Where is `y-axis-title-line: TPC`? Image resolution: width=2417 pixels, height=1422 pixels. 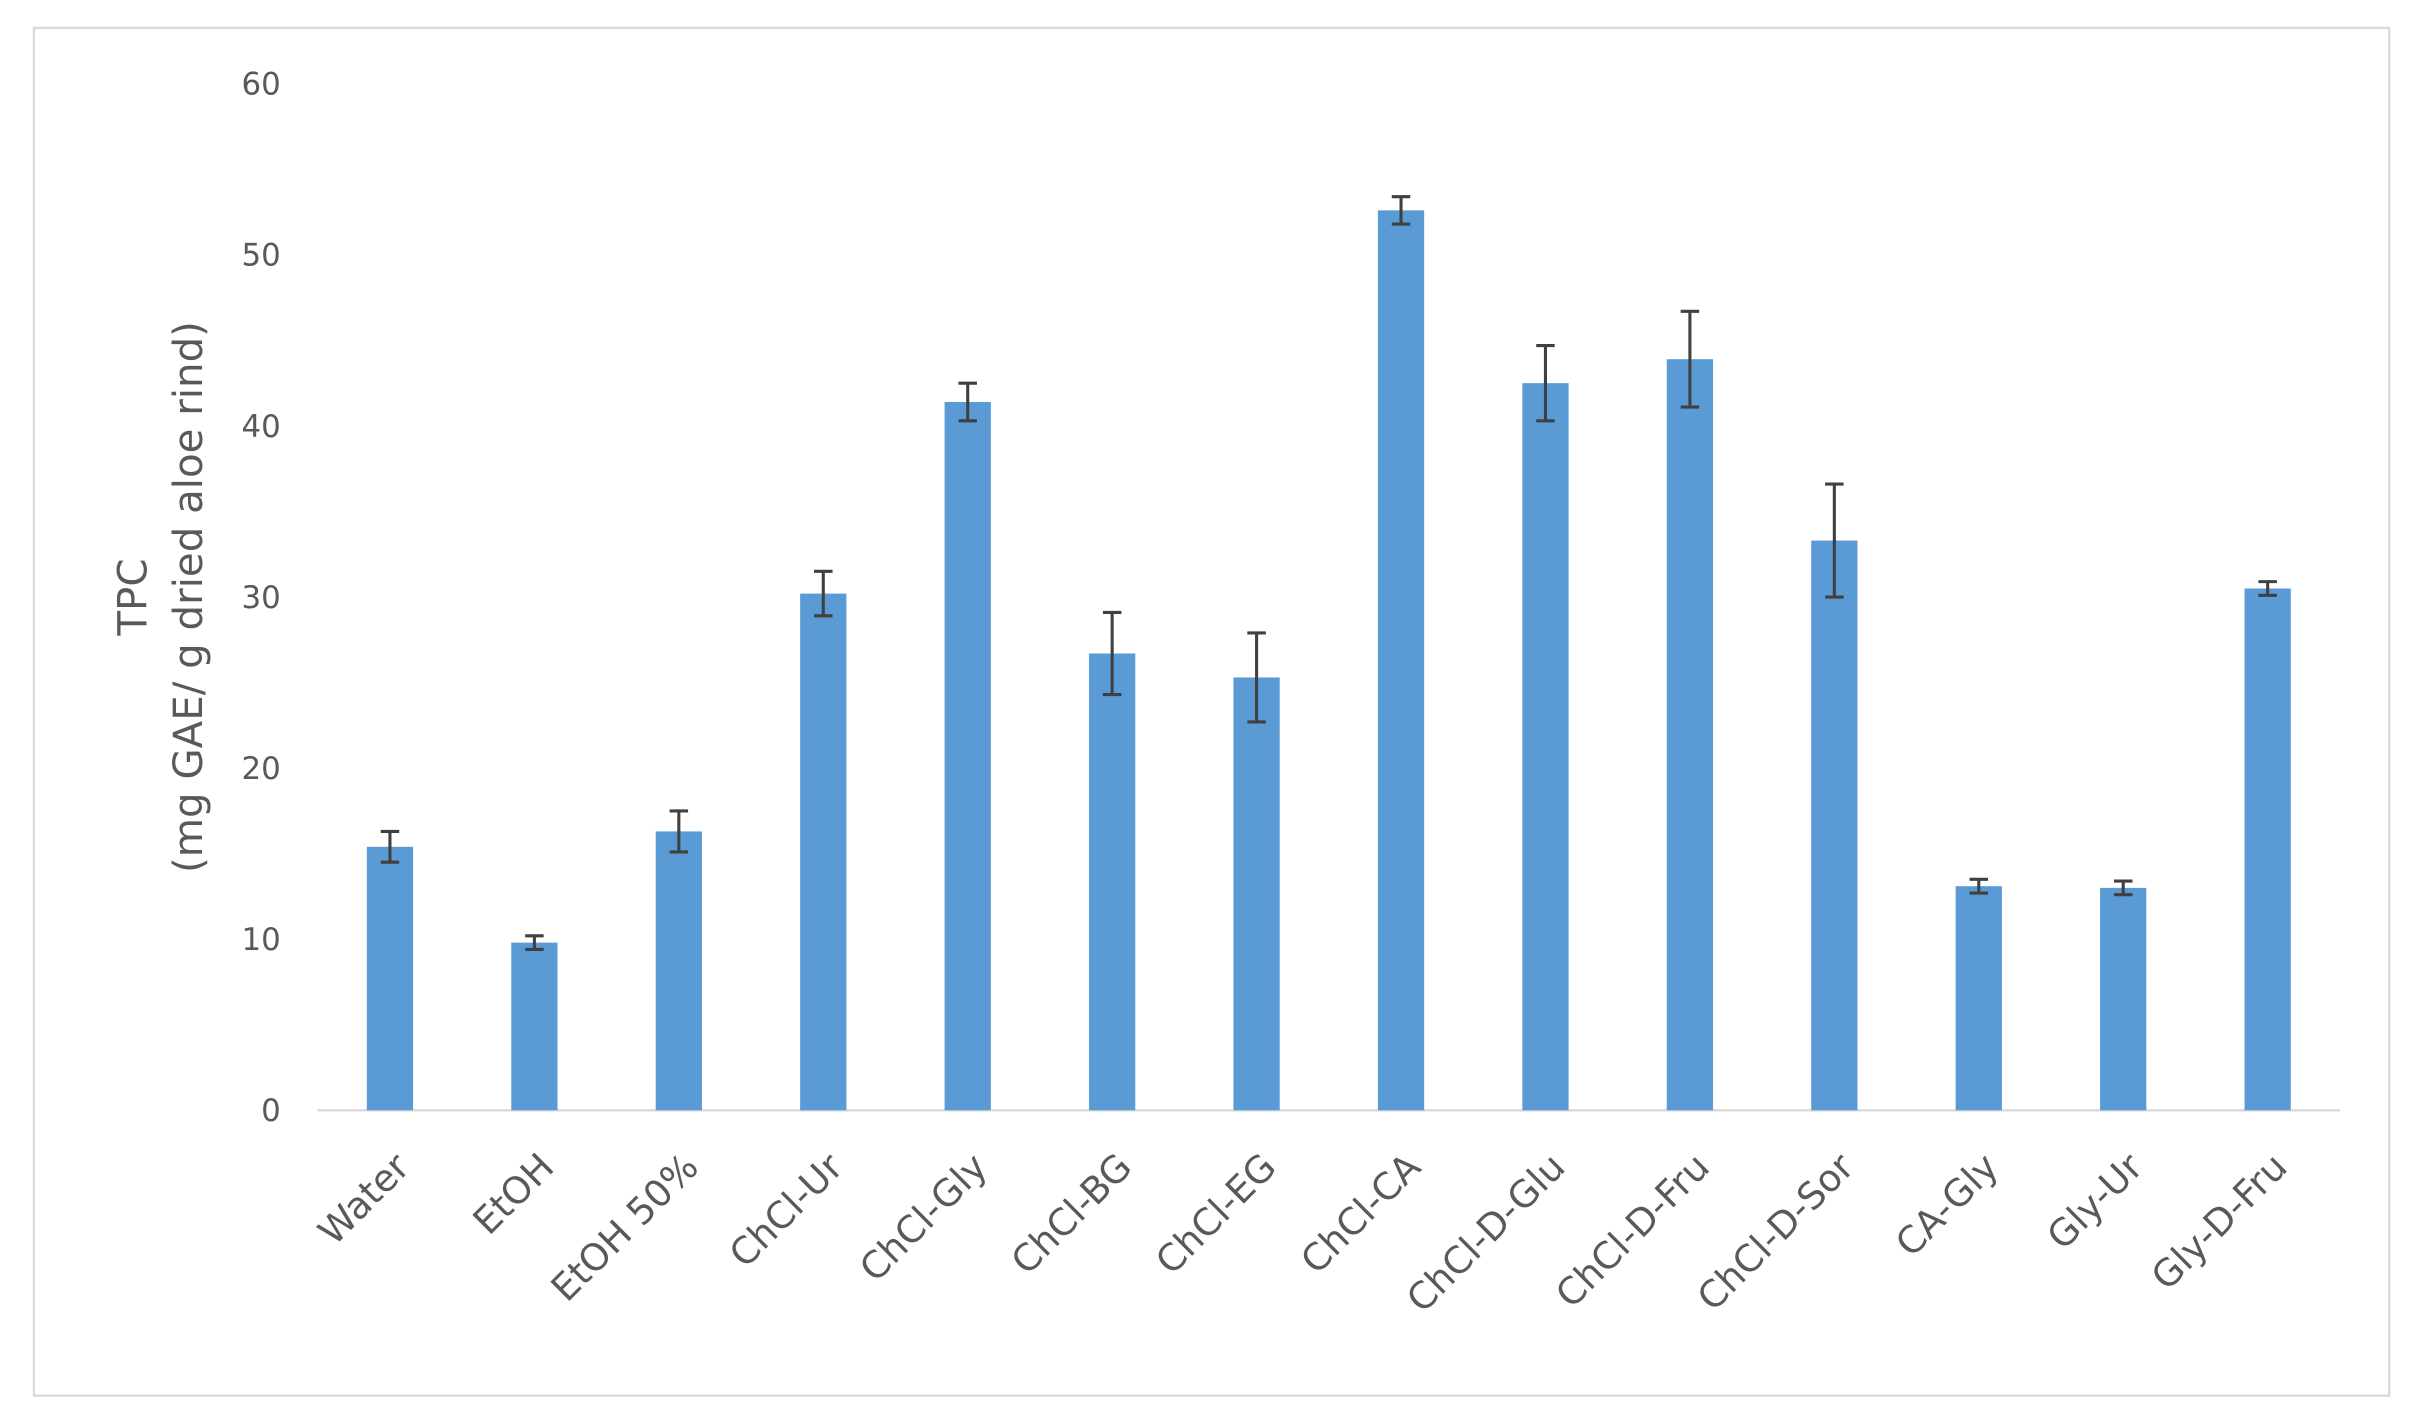 y-axis-title-line: TPC is located at coordinates (134, 597).